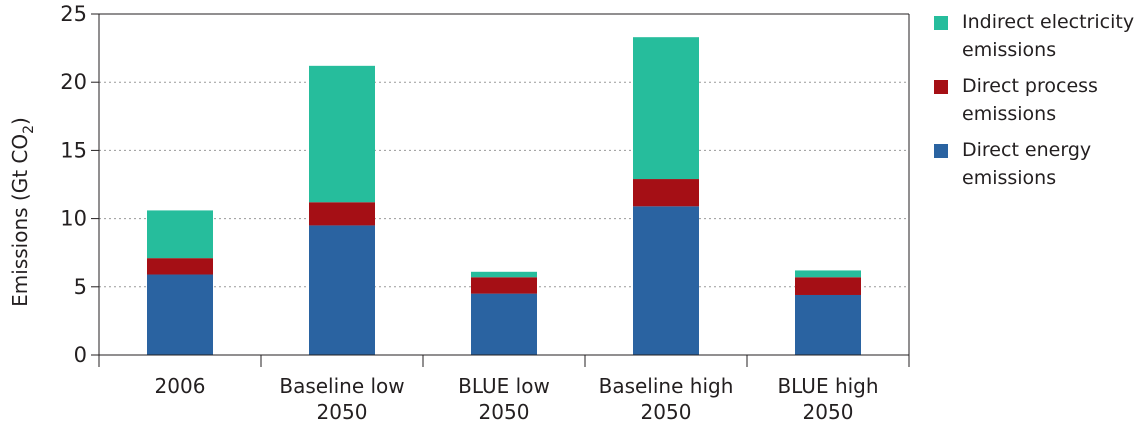 Image resolution: width=1146 pixels, height=427 pixels. What do you see at coordinates (666, 386) in the screenshot?
I see `x-tick-label: Baseline high` at bounding box center [666, 386].